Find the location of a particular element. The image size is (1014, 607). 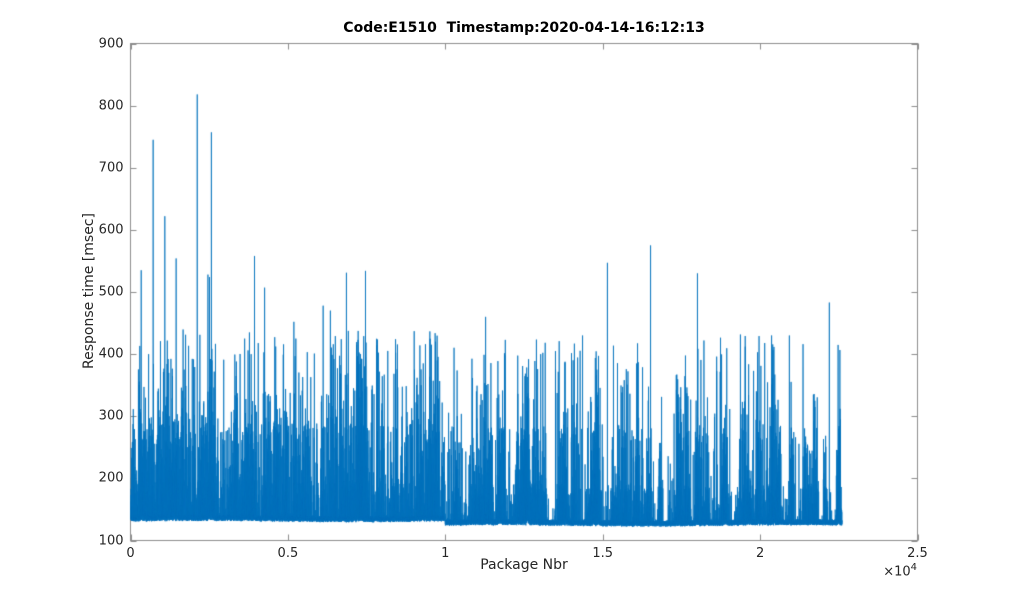

plot-title: Code:E1510 Timestamp:2020-04-14-16:12:13 is located at coordinates (524, 28).